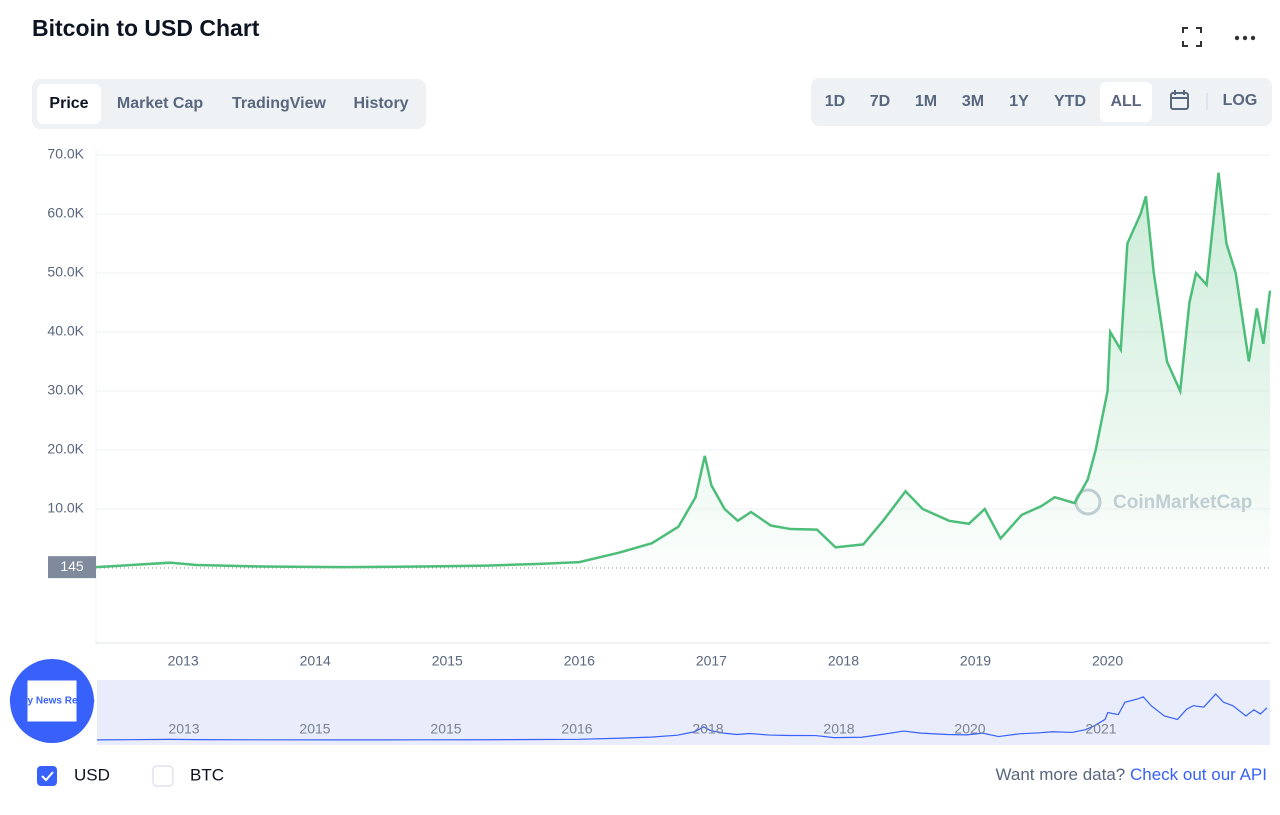  I want to click on navigator-label: 2016, so click(576, 729).